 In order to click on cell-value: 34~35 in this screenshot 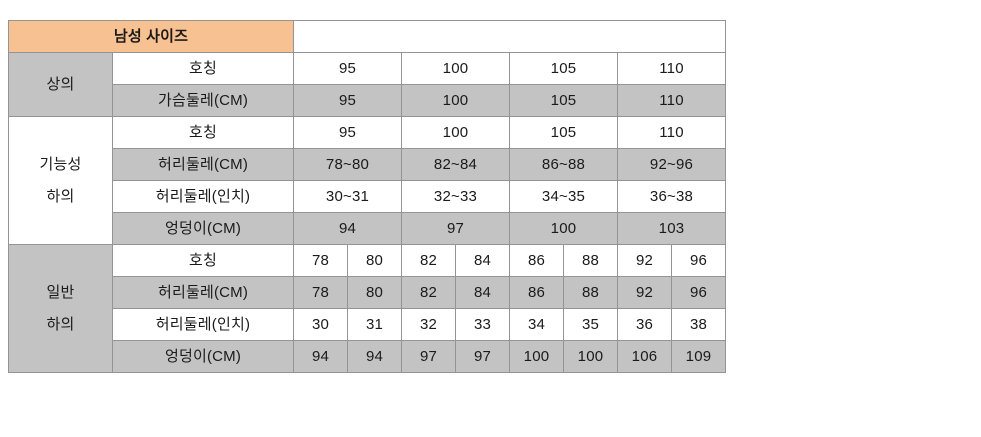, I will do `click(563, 196)`.